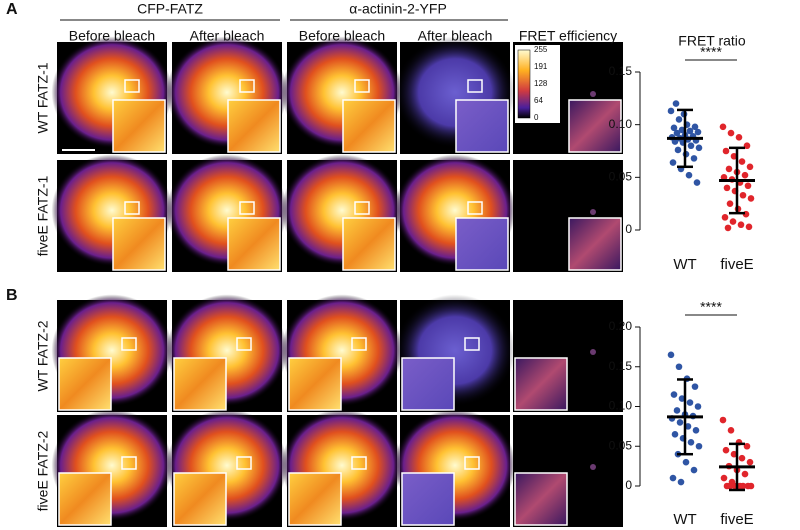 The width and height of the screenshot is (800, 530). What do you see at coordinates (43, 355) in the screenshot?
I see `row-label: WT FATZ-2` at bounding box center [43, 355].